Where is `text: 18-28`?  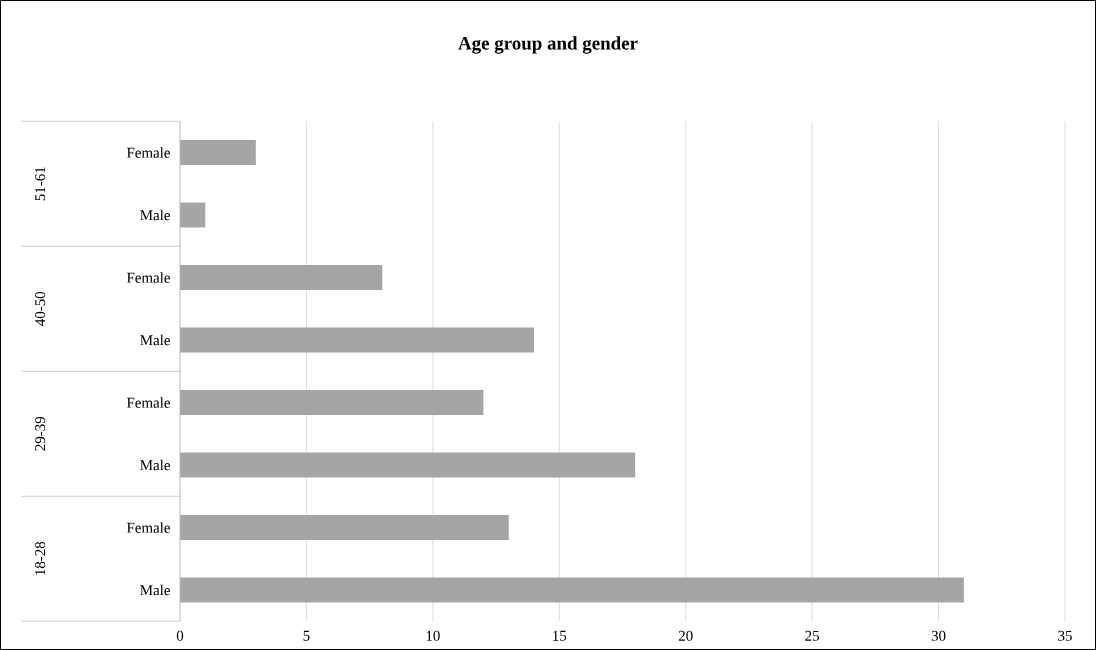 text: 18-28 is located at coordinates (40, 558).